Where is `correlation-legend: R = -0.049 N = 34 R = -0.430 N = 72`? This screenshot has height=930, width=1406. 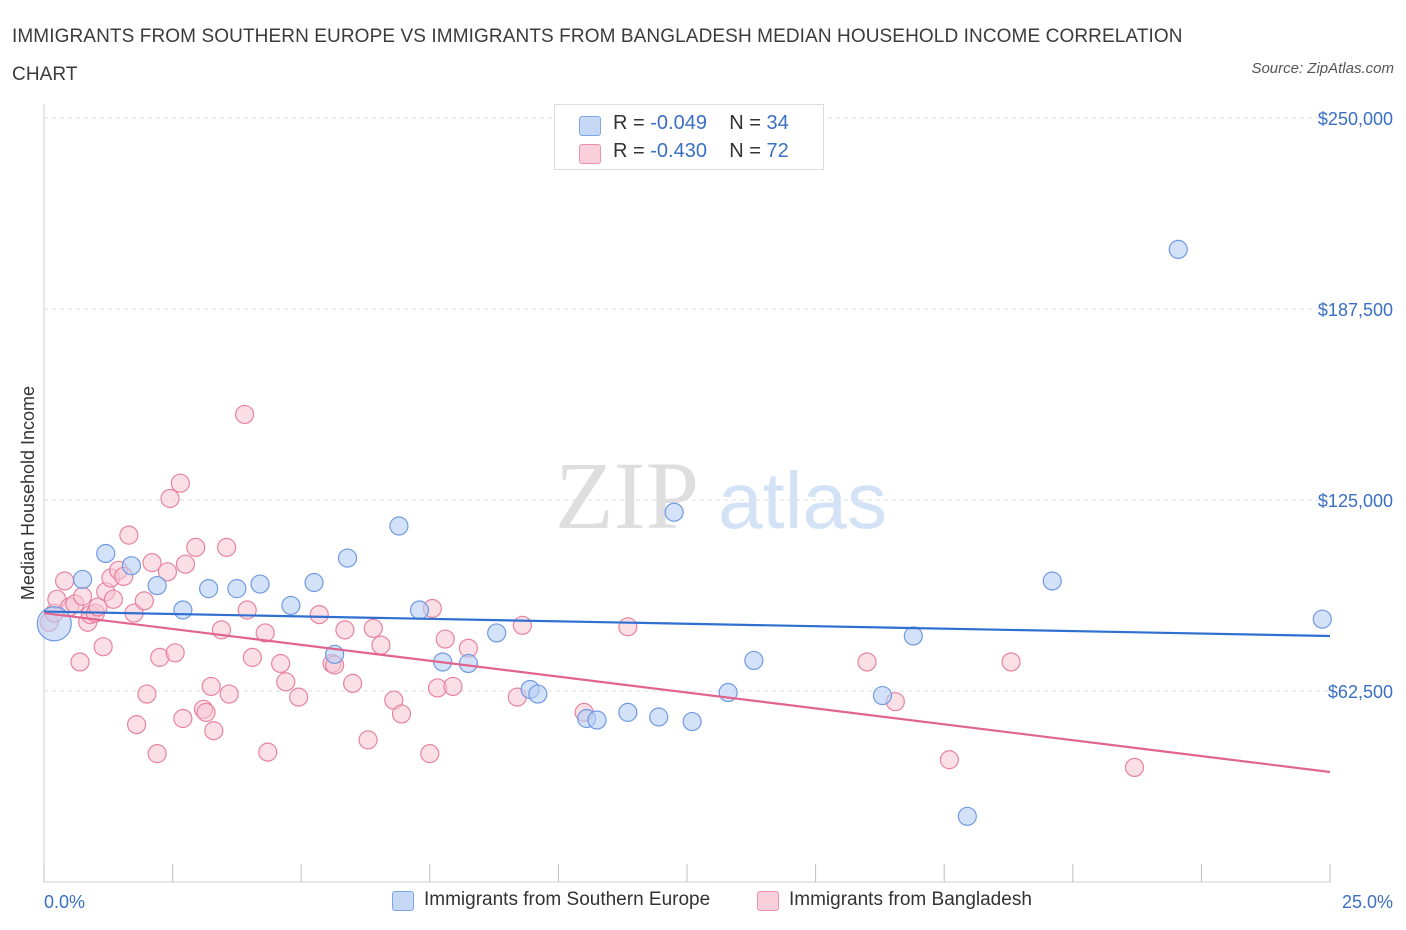
correlation-legend: R = -0.049 N = 34 R = -0.430 N = 72 is located at coordinates (689, 137).